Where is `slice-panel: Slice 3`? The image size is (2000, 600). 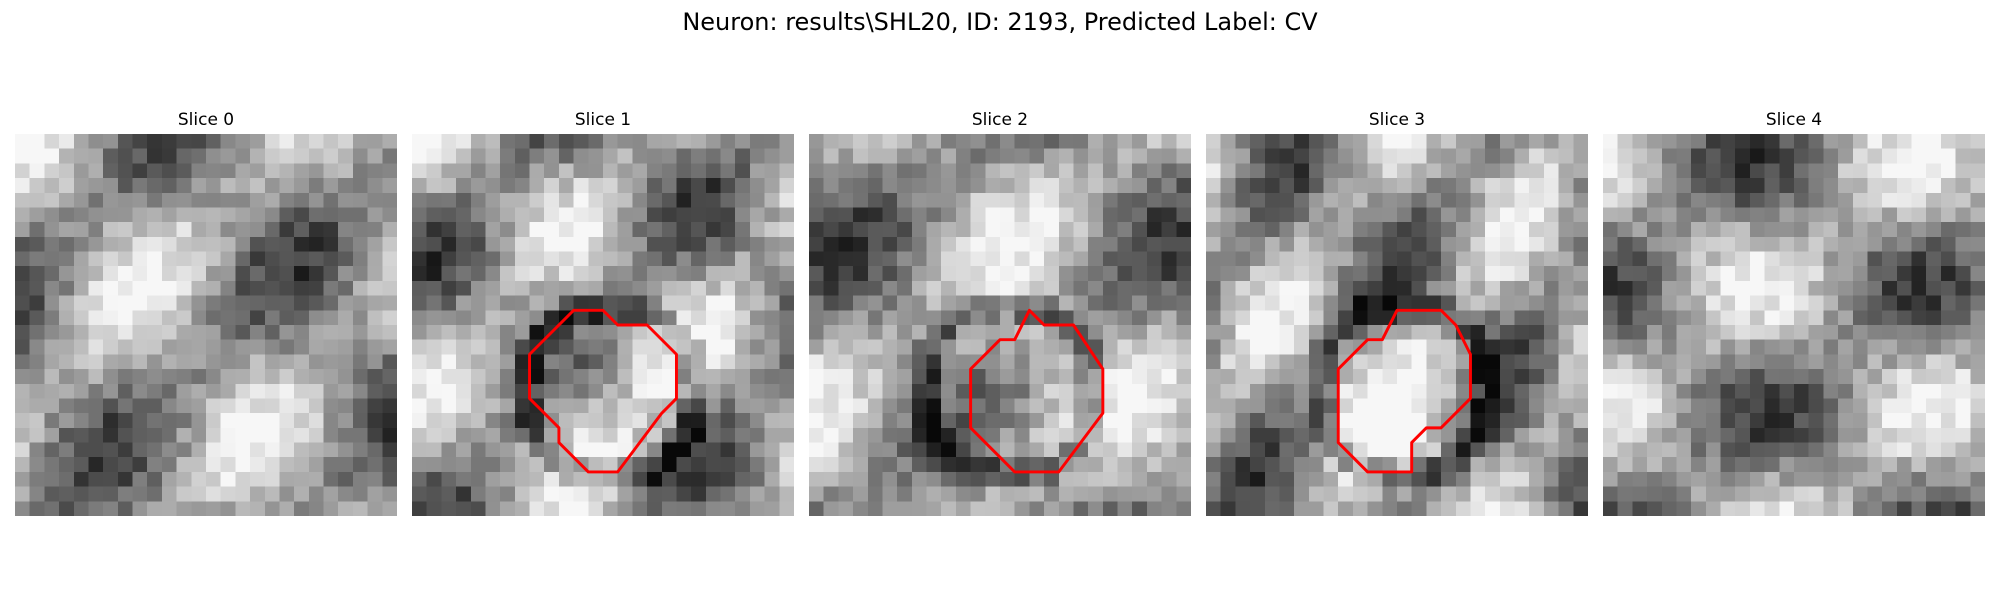 slice-panel: Slice 3 is located at coordinates (1397, 312).